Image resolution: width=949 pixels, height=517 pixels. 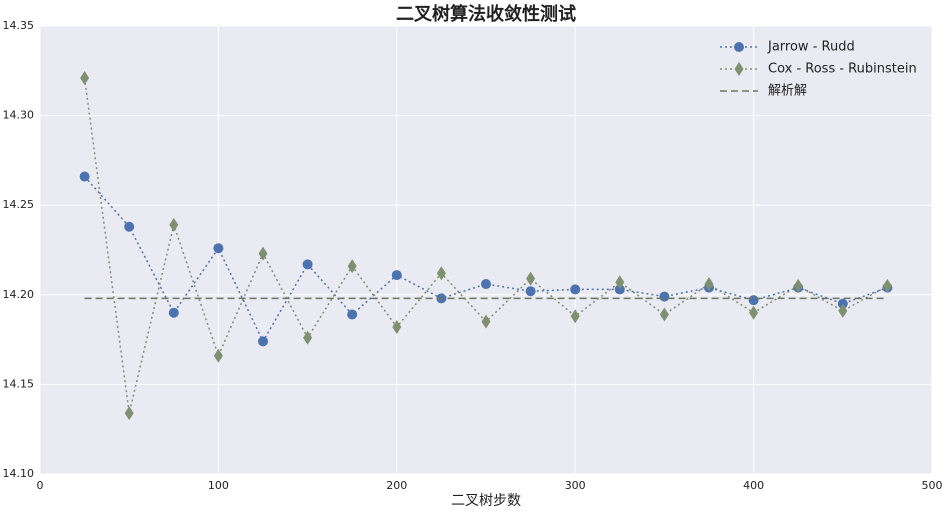 I want to click on y-tick-label: 14.35, so click(x=19, y=25).